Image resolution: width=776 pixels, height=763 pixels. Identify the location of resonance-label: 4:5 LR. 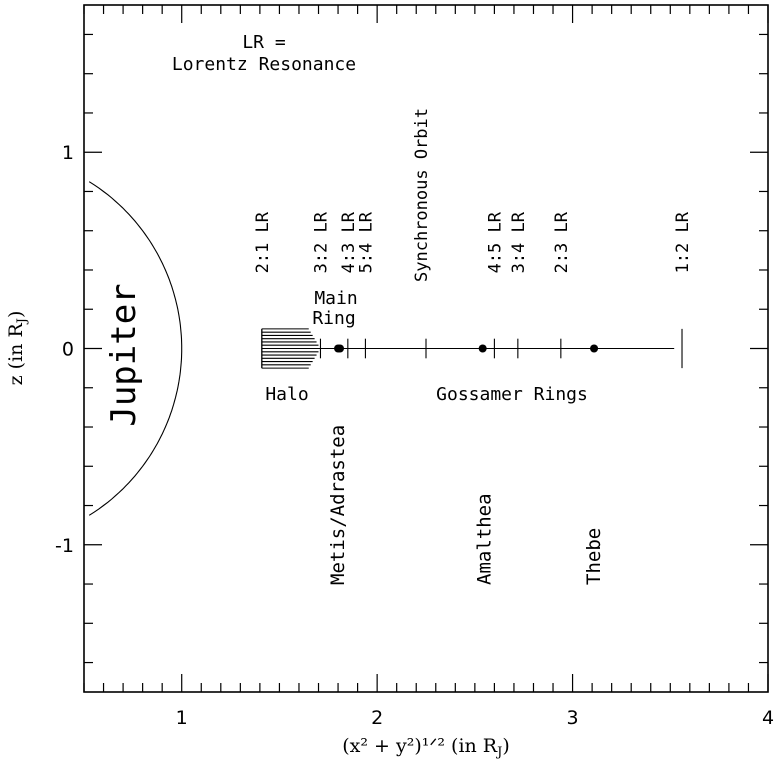
(495, 242).